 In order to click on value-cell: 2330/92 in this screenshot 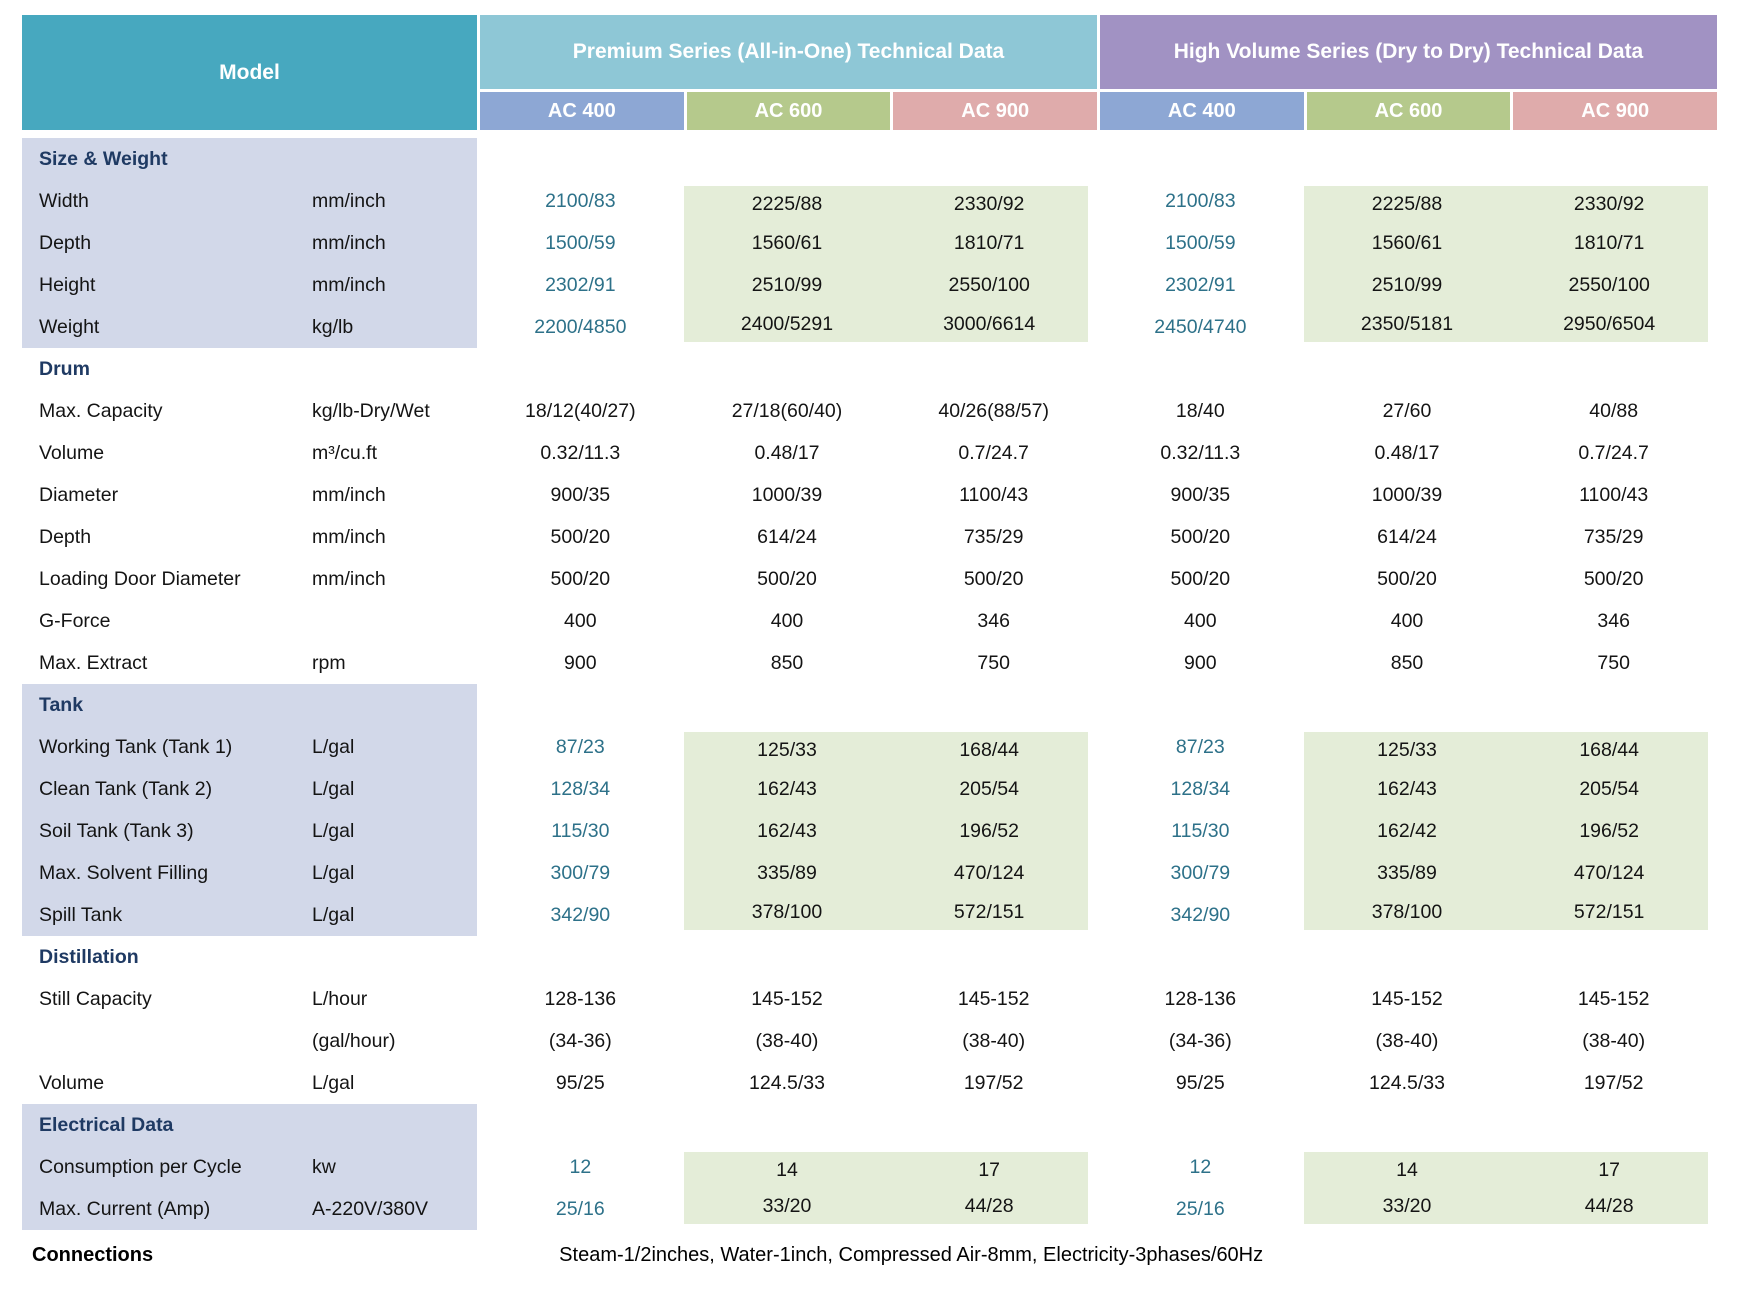, I will do `click(1613, 201)`.